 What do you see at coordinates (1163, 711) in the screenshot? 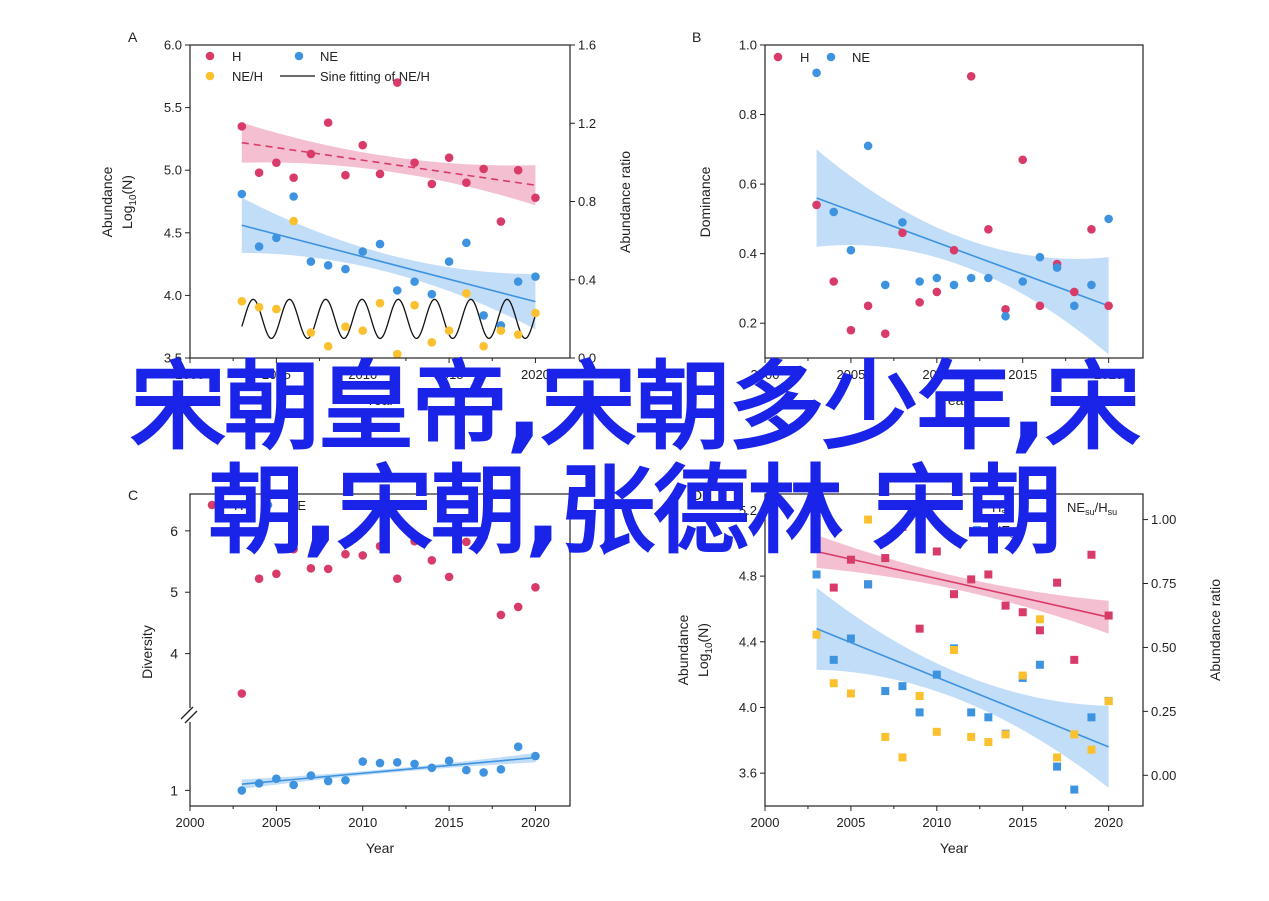
I see `panel-d-y2tick-label: 0.25` at bounding box center [1163, 711].